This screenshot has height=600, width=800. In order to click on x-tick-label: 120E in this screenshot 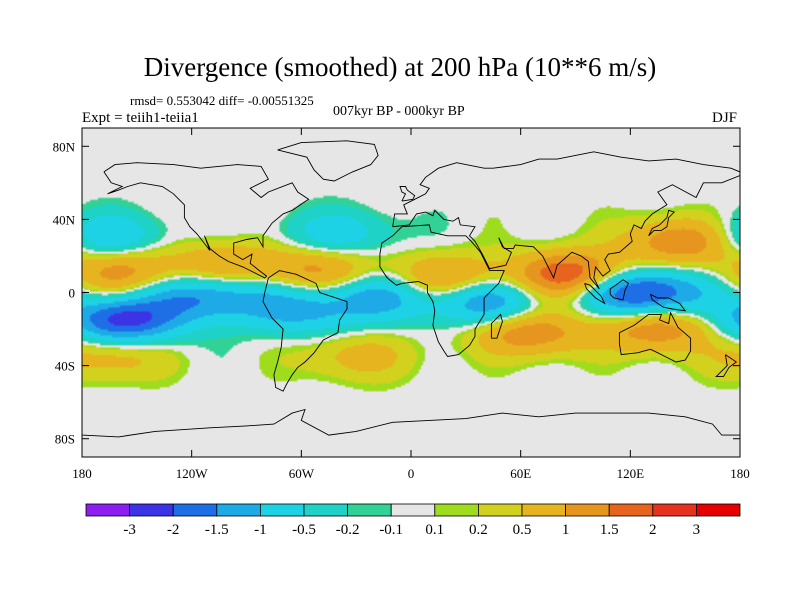, I will do `click(631, 473)`.